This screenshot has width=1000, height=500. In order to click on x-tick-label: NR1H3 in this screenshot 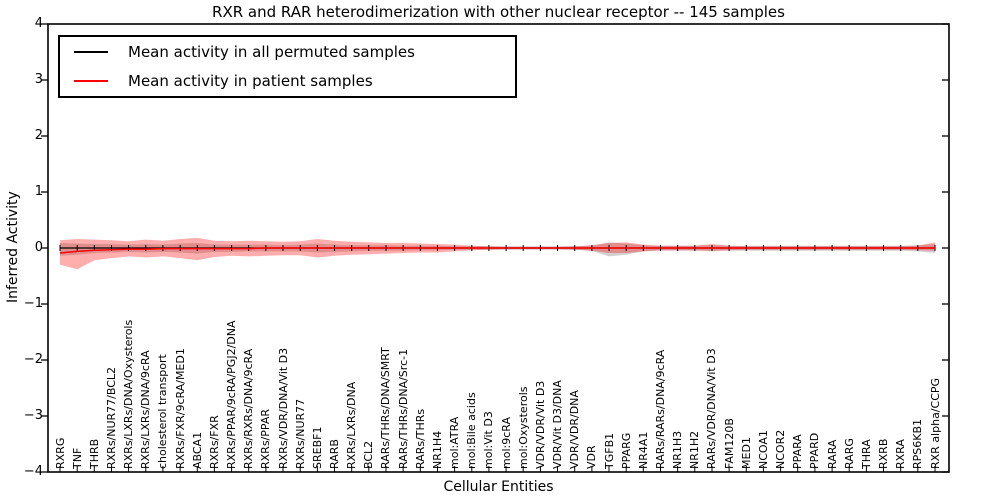, I will do `click(678, 449)`.